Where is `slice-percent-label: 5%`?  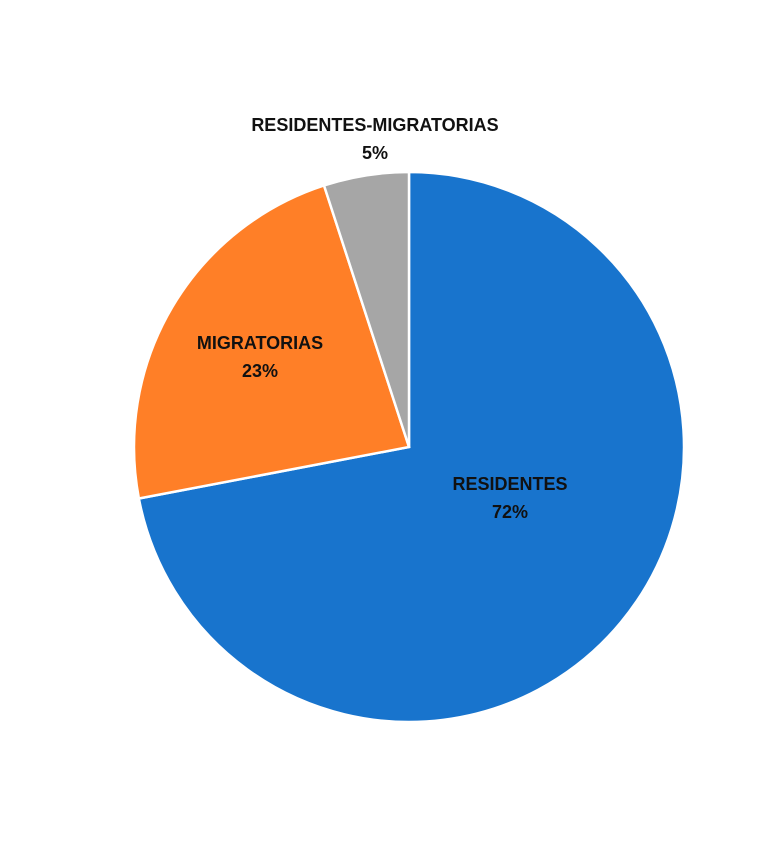
slice-percent-label: 5% is located at coordinates (375, 153).